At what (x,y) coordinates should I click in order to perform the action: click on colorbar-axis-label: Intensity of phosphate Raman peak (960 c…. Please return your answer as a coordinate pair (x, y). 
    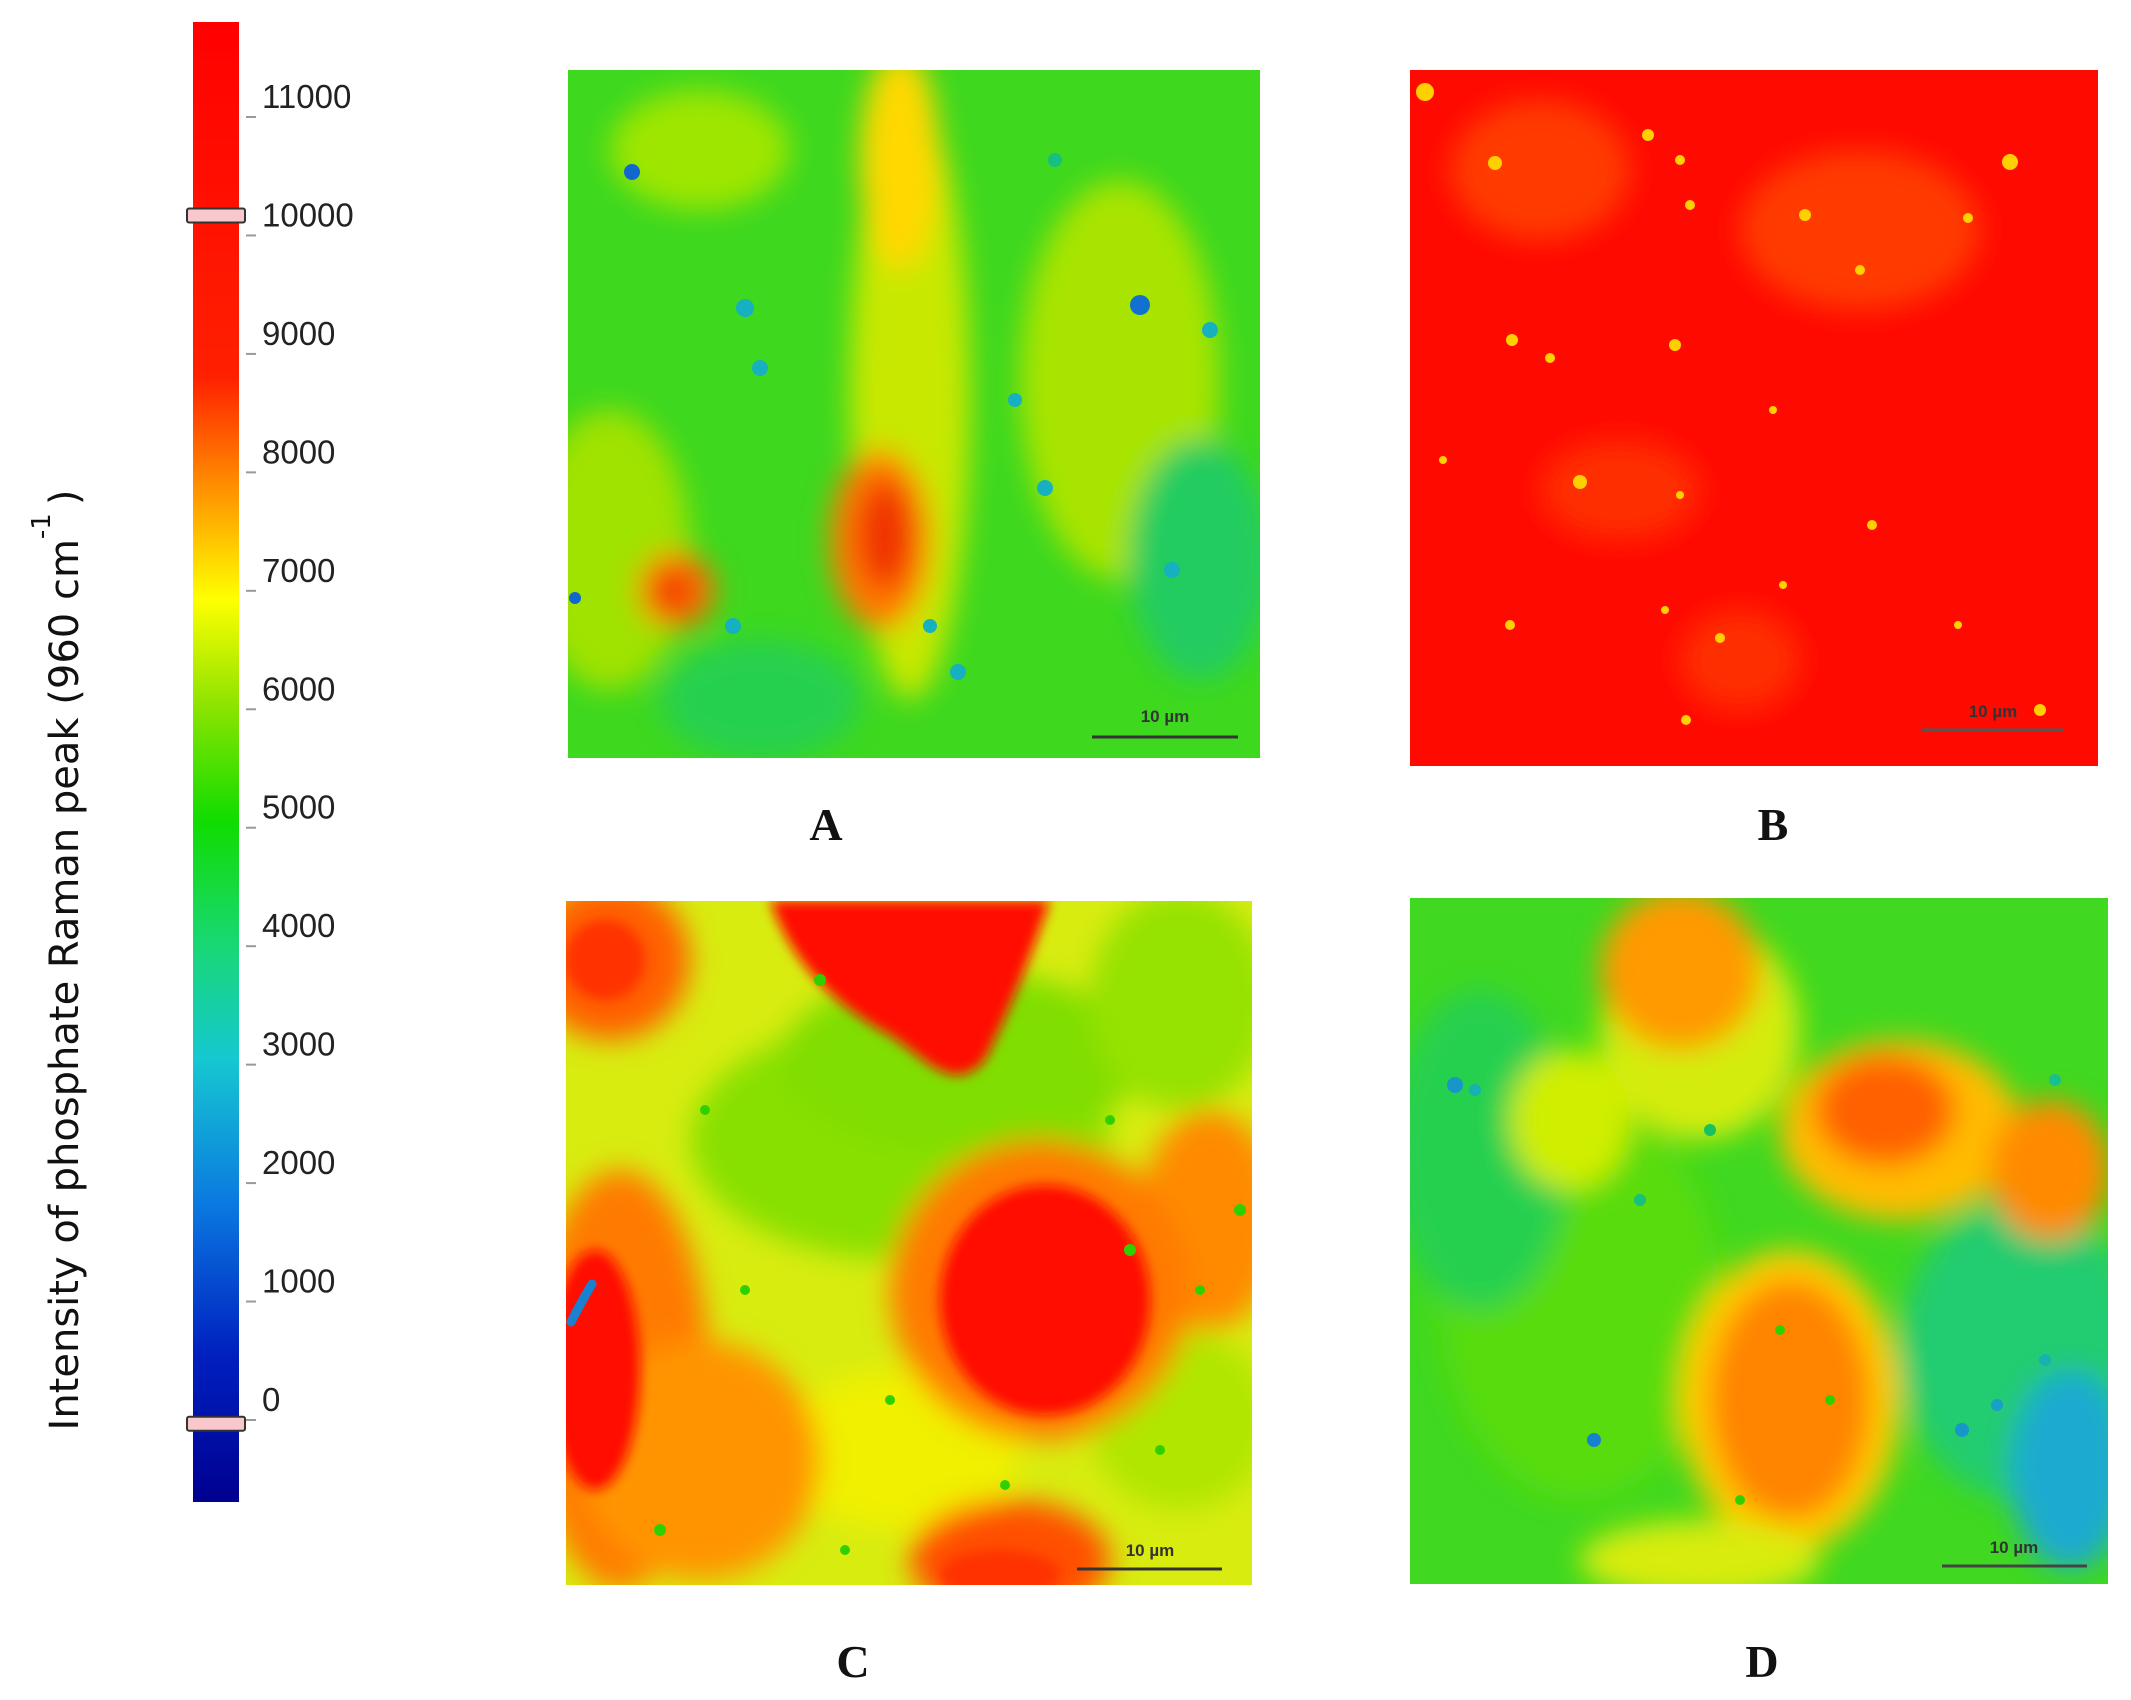
    Looking at the image, I should click on (57, 960).